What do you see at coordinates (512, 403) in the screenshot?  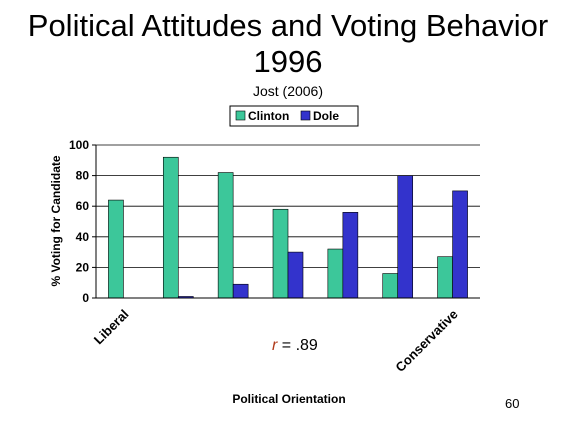 I see `slide-number: 60` at bounding box center [512, 403].